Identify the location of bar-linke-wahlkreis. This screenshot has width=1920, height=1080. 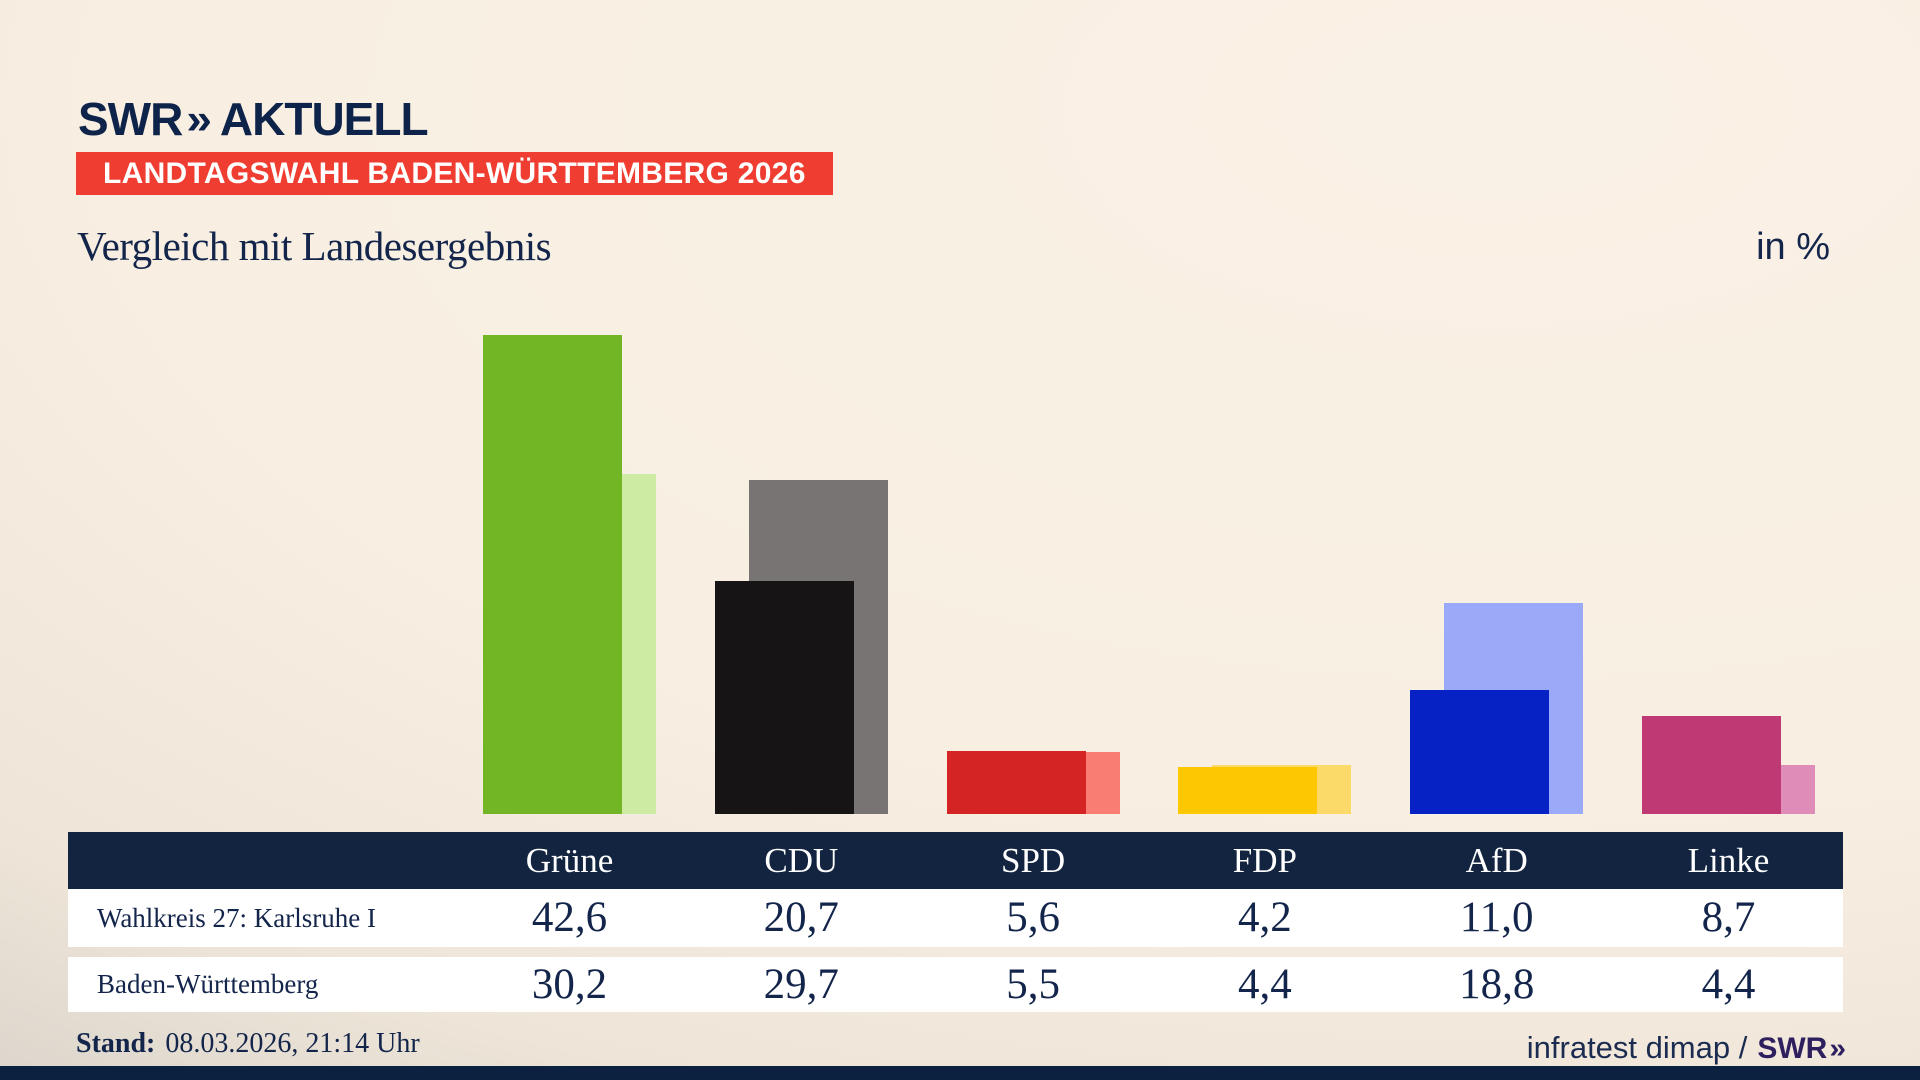
(1711, 765).